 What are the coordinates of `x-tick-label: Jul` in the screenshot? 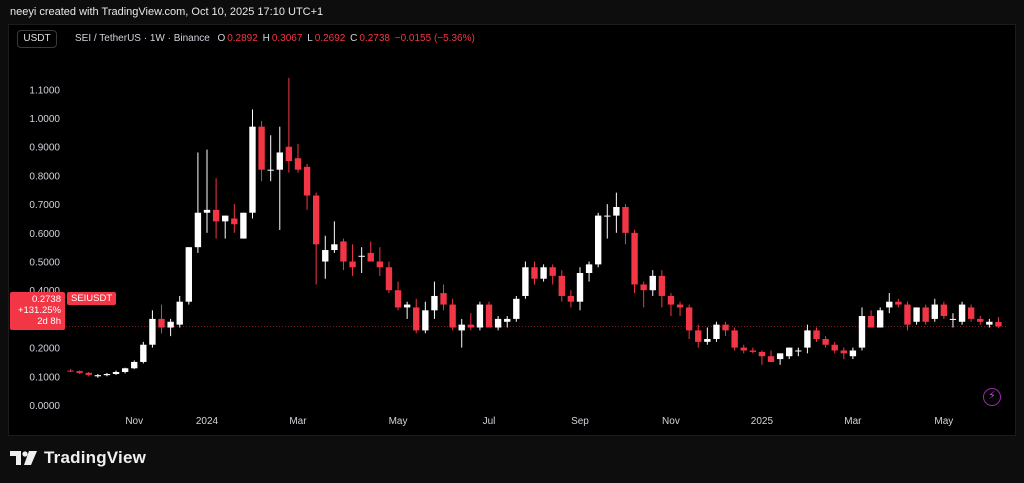 It's located at (489, 421).